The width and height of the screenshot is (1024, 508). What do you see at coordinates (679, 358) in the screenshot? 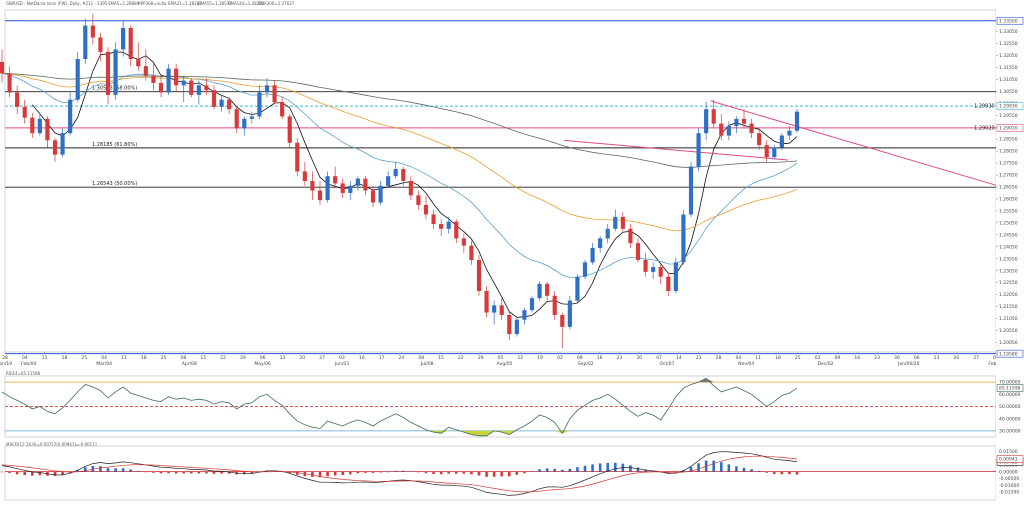
I see `x-tick-label: 14` at bounding box center [679, 358].